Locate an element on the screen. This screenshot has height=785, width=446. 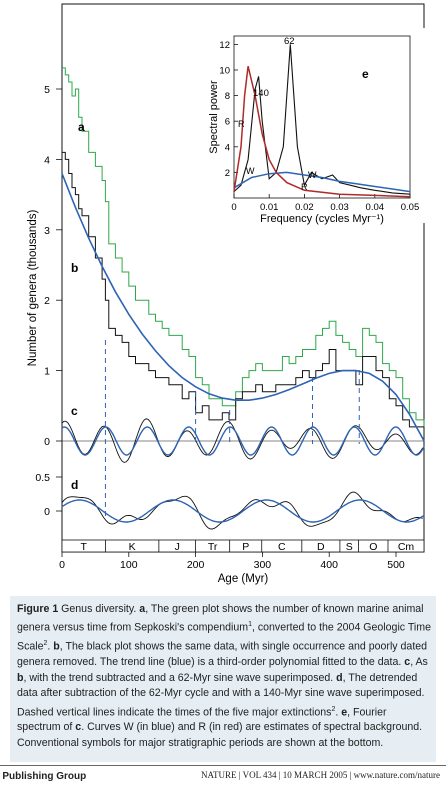
y-tick-2: 2 is located at coordinates (47, 301).